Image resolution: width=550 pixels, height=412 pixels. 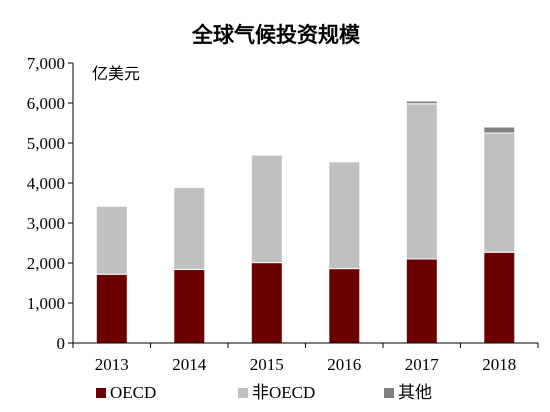 What do you see at coordinates (189, 364) in the screenshot?
I see `x-tick-label: 2014` at bounding box center [189, 364].